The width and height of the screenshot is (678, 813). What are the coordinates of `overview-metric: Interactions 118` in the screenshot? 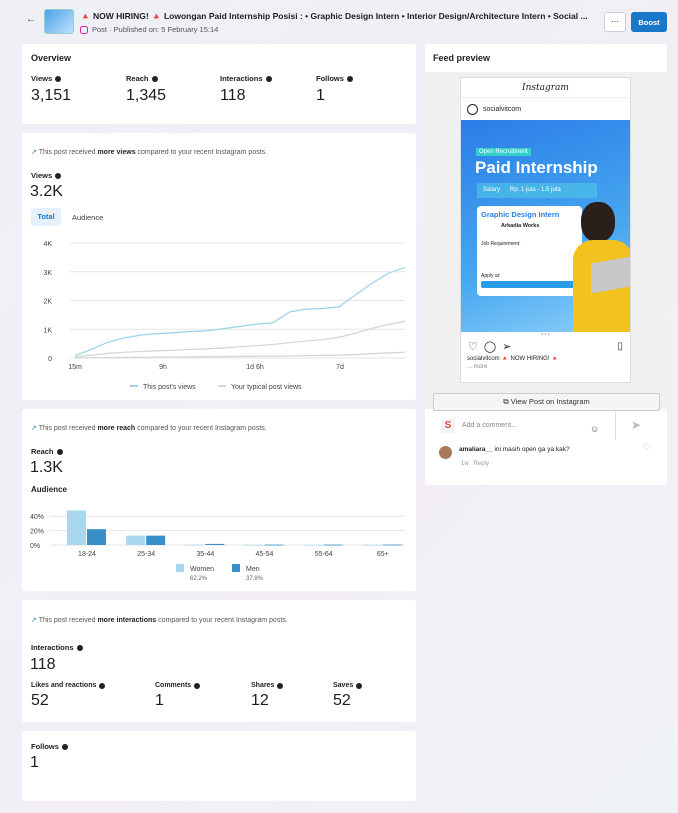 It's located at (246, 89).